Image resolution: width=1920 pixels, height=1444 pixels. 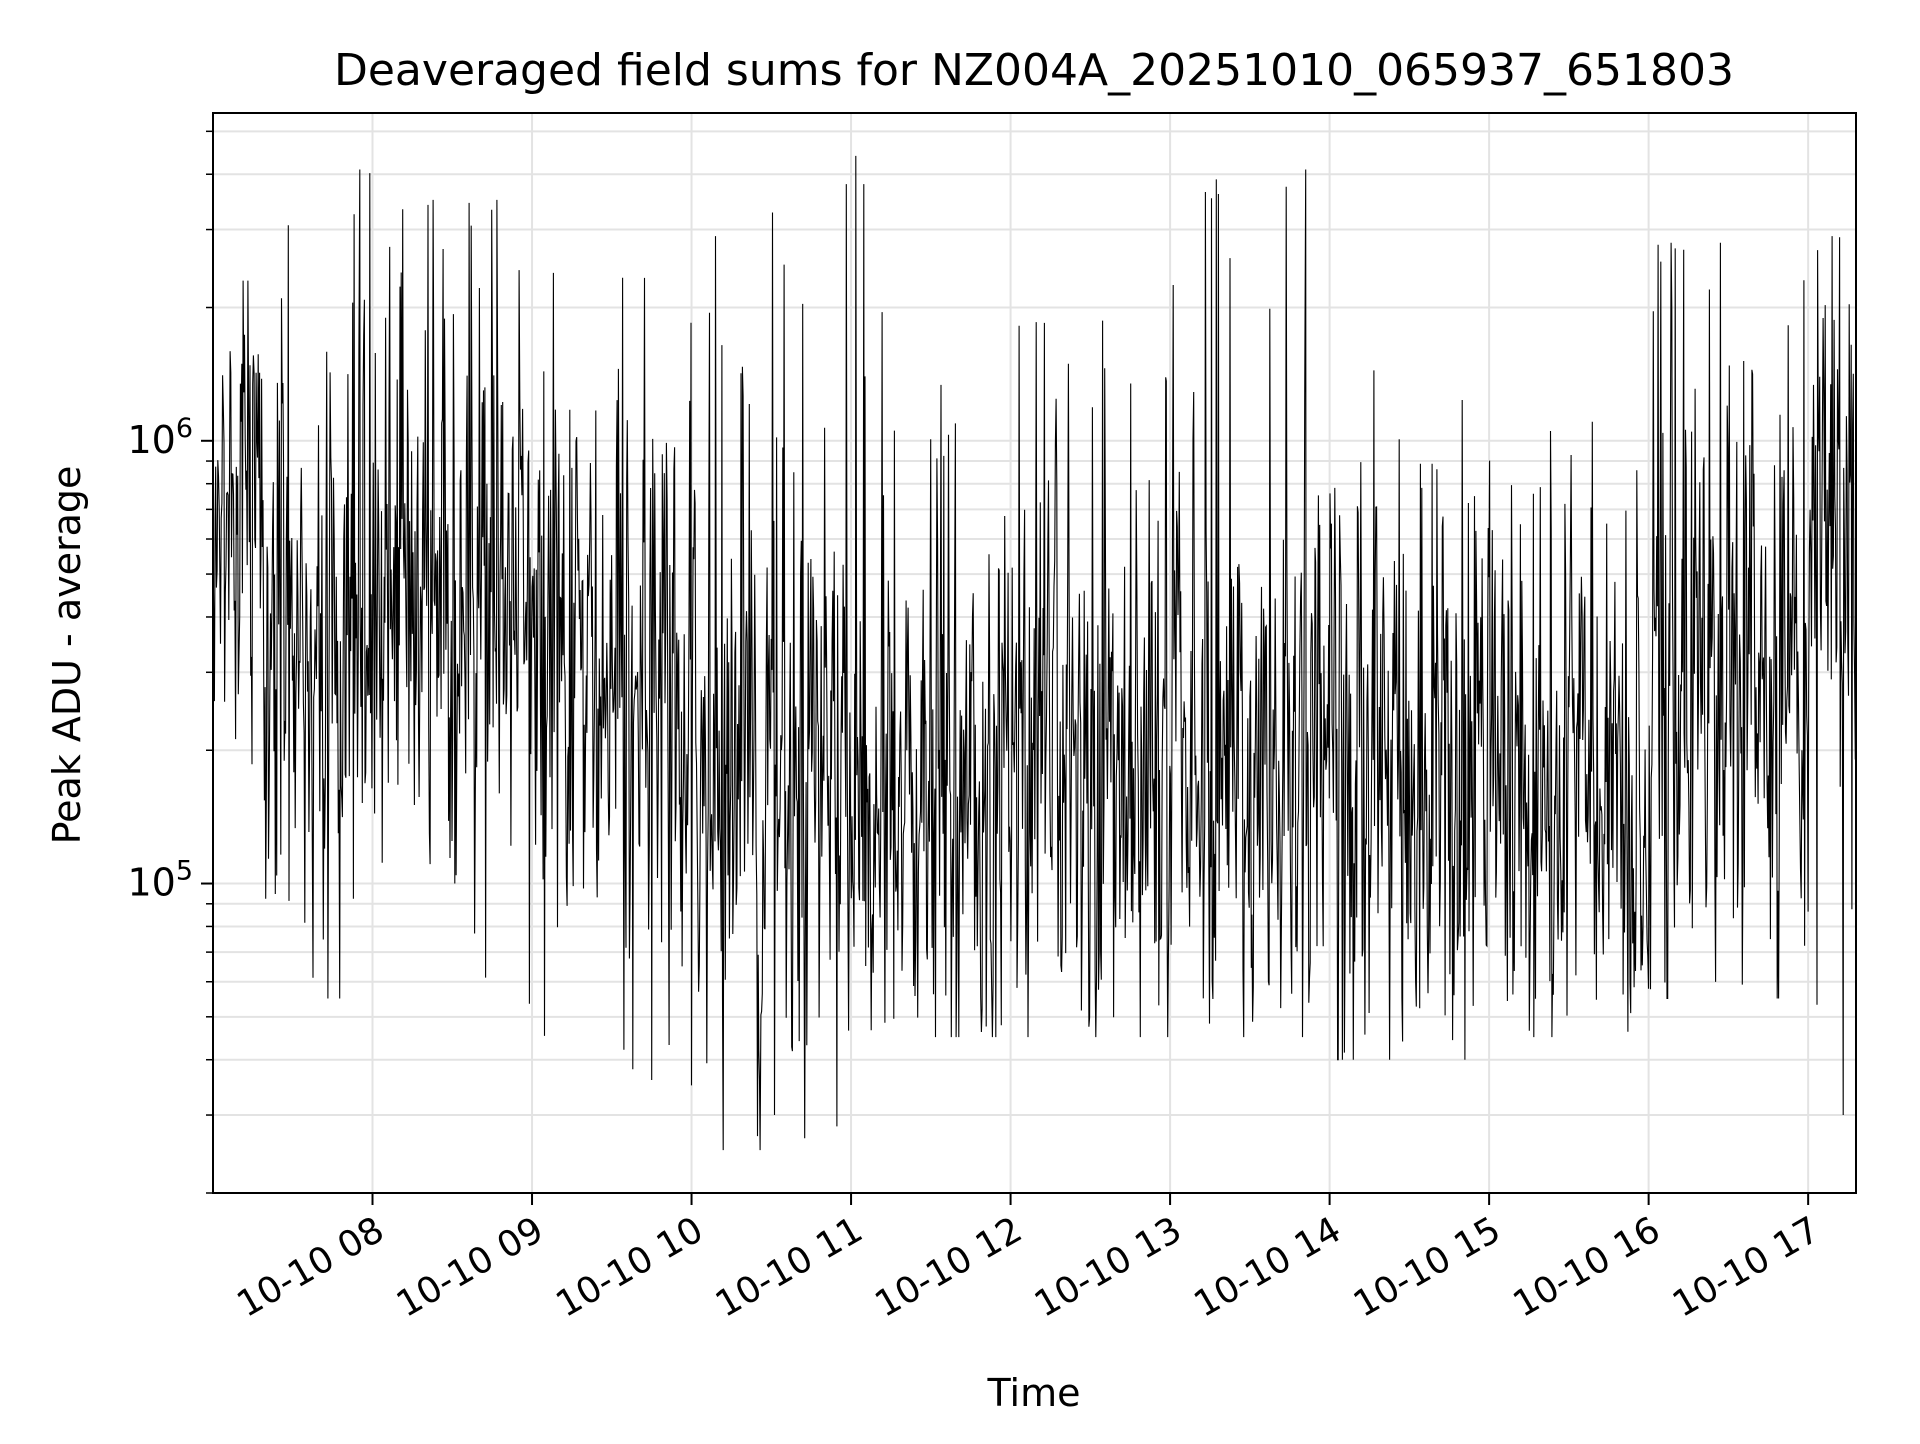 What do you see at coordinates (67, 655) in the screenshot?
I see `y-axis-label: Peak ADU - average` at bounding box center [67, 655].